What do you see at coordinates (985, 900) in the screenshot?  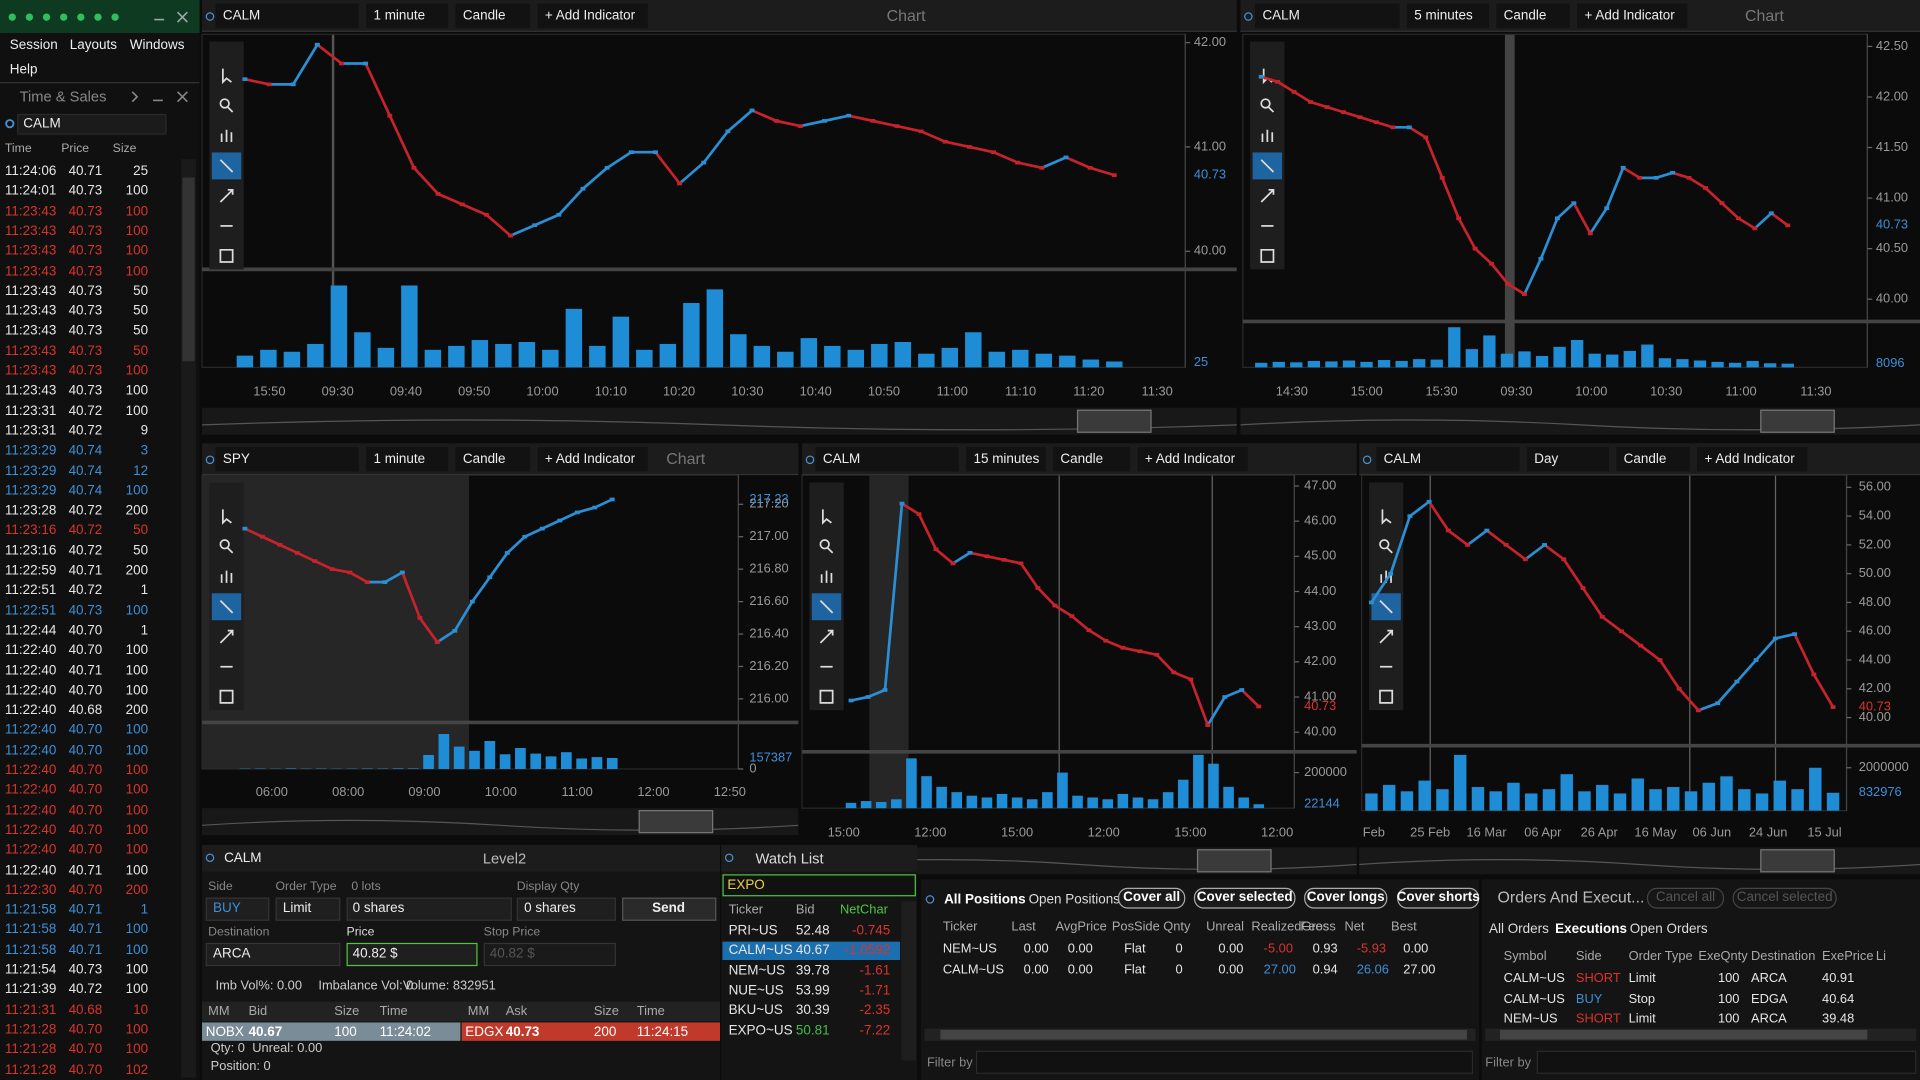 I see `tab: All Positions` at bounding box center [985, 900].